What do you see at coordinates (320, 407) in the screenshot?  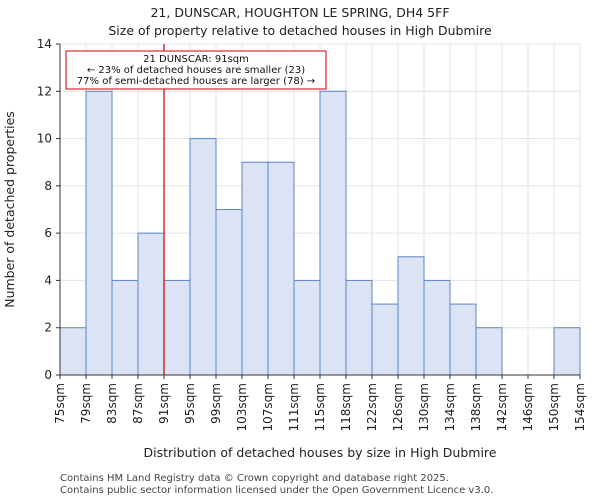 I see `x-tick-label: 115sqm` at bounding box center [320, 407].